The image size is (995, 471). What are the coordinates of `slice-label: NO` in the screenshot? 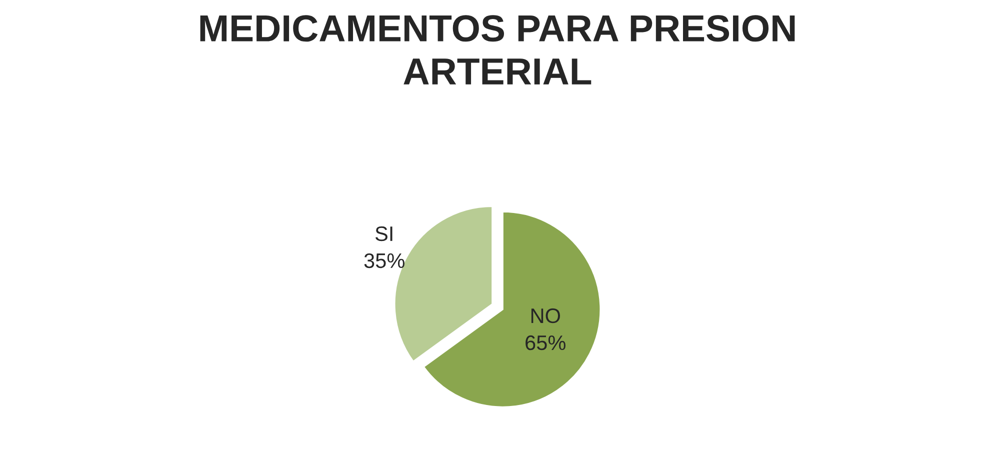 It's located at (545, 316).